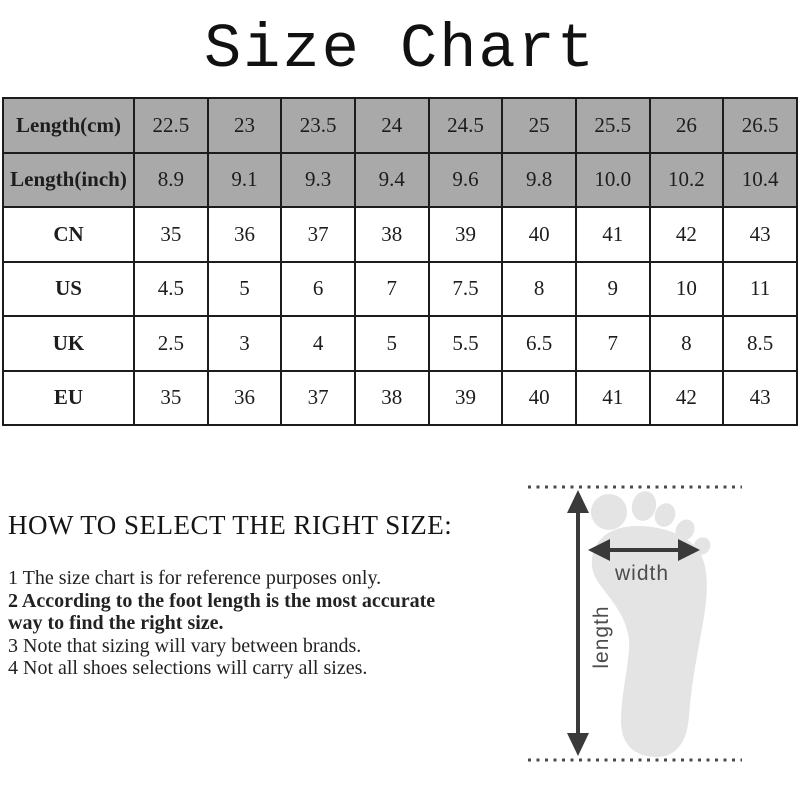  Describe the element at coordinates (539, 125) in the screenshot. I see `size-cell: 25` at that location.